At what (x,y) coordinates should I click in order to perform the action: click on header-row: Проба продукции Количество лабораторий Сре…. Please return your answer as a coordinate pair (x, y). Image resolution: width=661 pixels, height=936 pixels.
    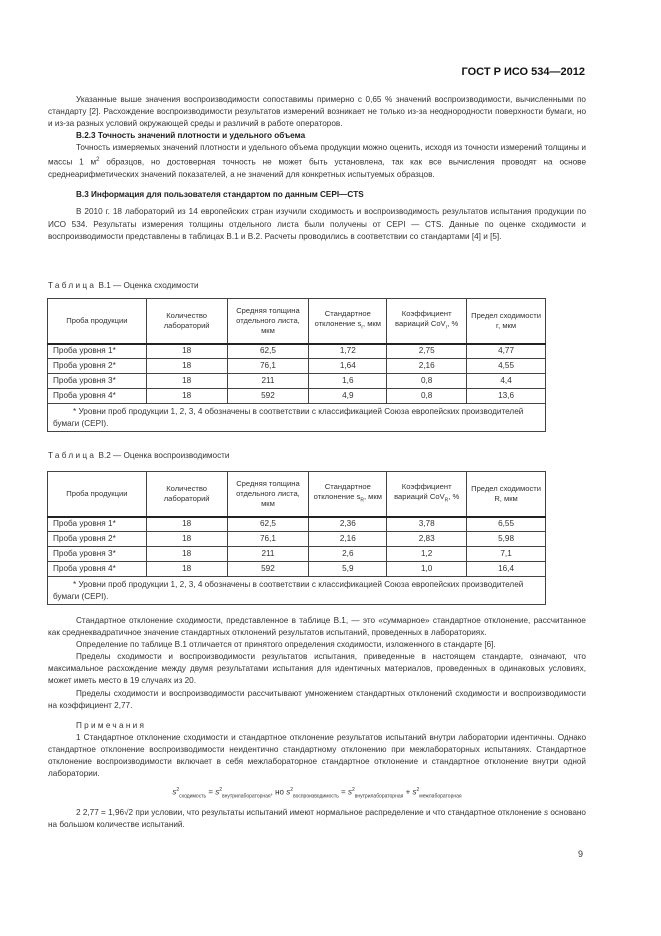
    Looking at the image, I should click on (296, 494).